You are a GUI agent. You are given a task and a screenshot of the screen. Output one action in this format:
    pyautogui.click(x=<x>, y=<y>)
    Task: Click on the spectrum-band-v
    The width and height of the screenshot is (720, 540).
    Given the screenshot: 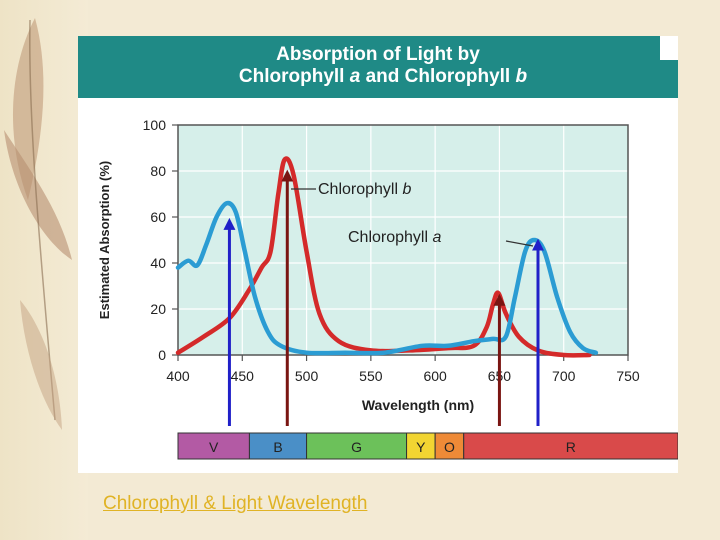 What is the action you would take?
    pyautogui.click(x=213, y=446)
    